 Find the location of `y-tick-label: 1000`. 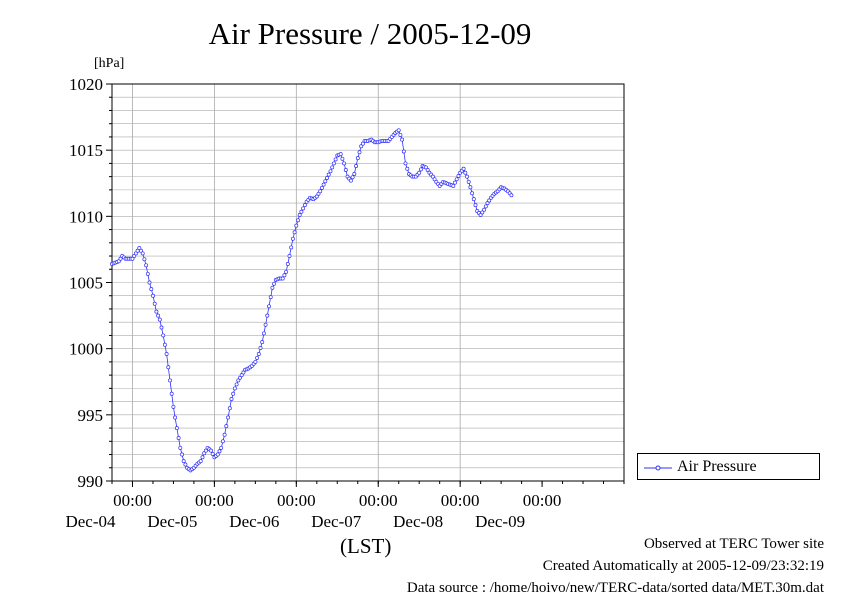

y-tick-label: 1000 is located at coordinates (86, 349).